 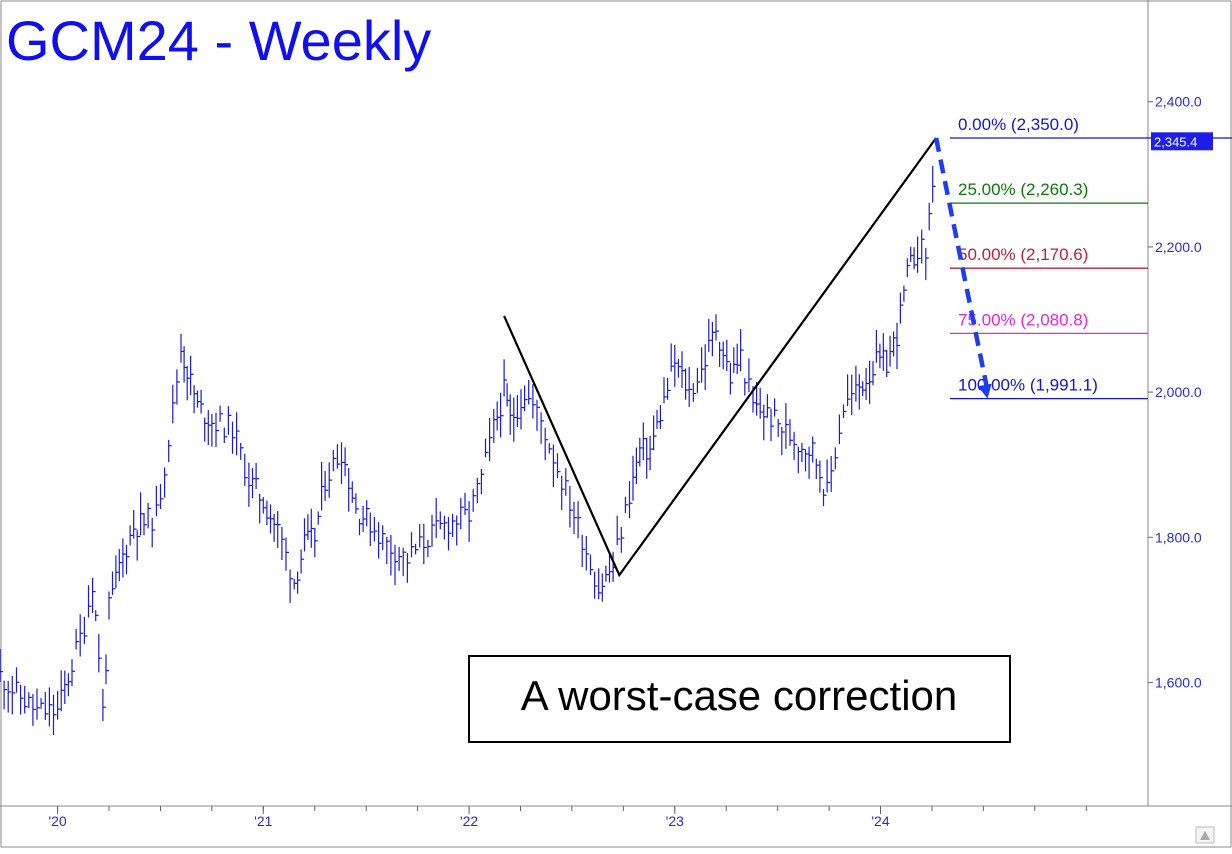 I want to click on projection-arrow-layer, so click(x=962, y=268).